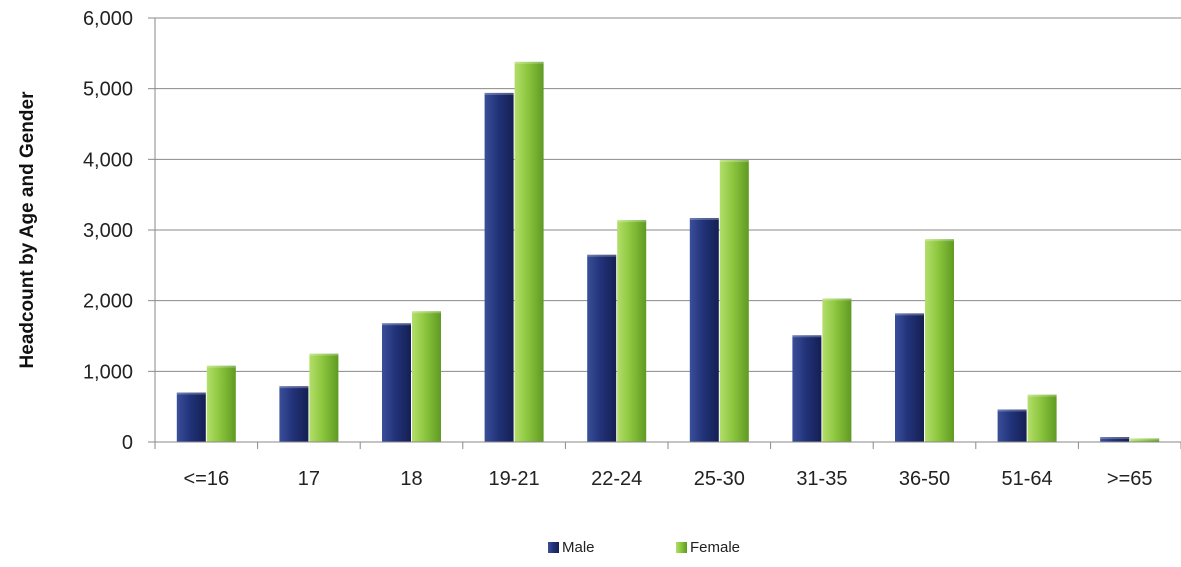  What do you see at coordinates (27, 230) in the screenshot?
I see `y-axis-label: Headcount by Age and Gender` at bounding box center [27, 230].